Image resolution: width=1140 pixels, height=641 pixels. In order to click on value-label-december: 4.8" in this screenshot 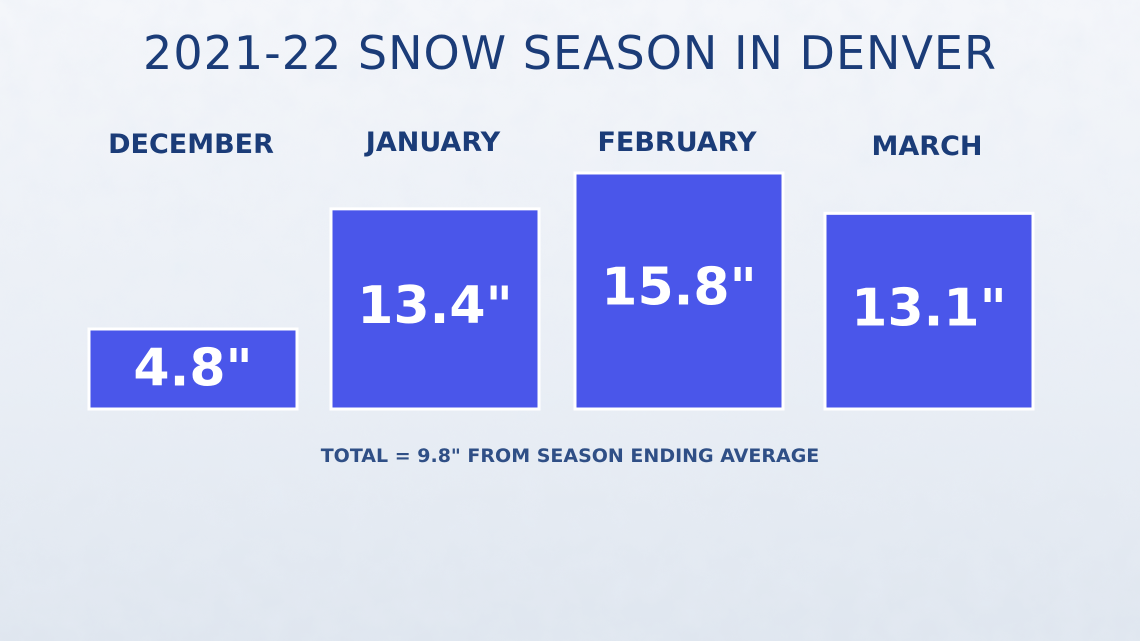, I will do `click(192, 368)`.